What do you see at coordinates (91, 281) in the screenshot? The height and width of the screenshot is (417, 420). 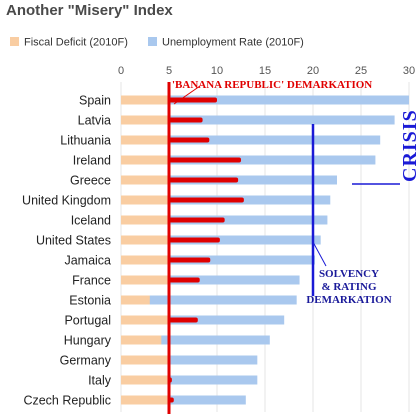 I see `category-label: France` at bounding box center [91, 281].